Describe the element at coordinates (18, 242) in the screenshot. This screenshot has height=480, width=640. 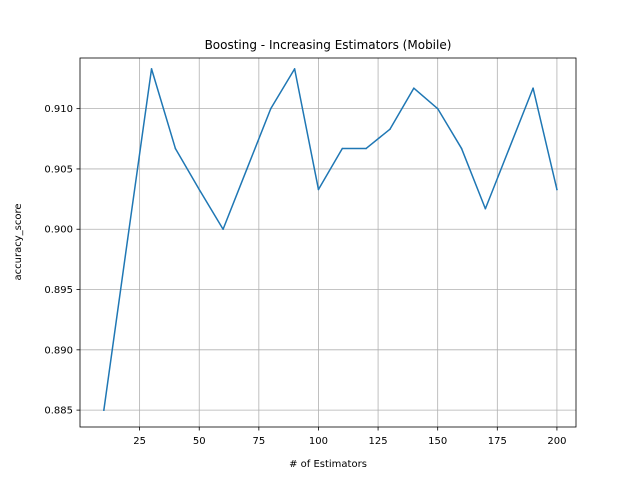
I see `y-axis-label: accuracy_score` at that location.